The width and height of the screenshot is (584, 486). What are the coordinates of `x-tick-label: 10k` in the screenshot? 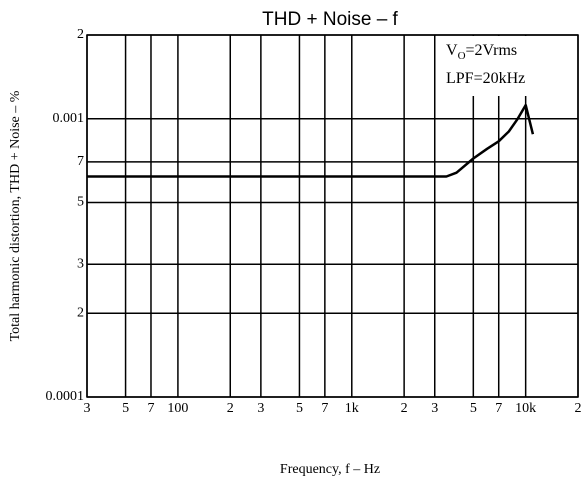 It's located at (525, 408).